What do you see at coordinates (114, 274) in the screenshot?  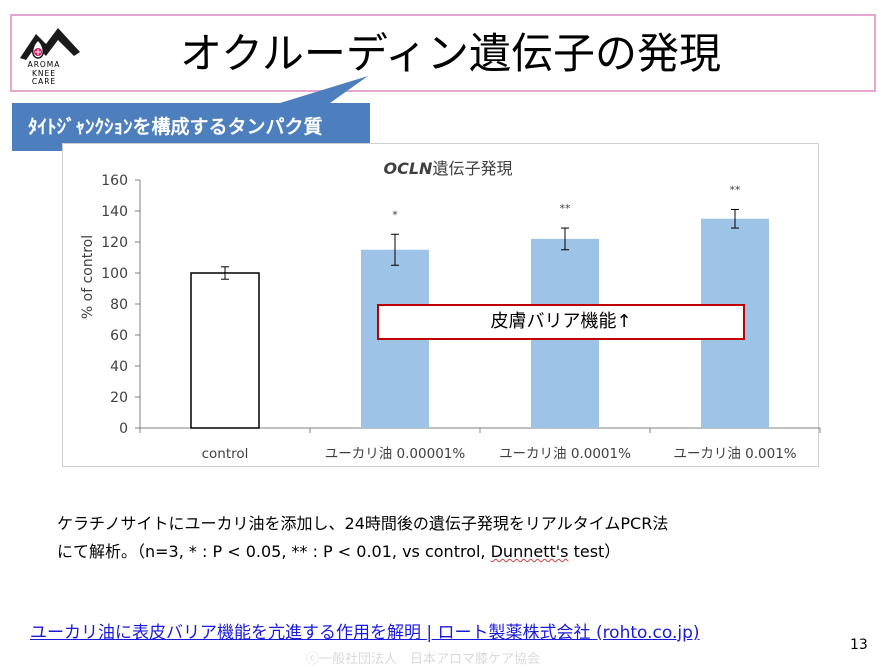 I see `y-tick-label: 100` at bounding box center [114, 274].